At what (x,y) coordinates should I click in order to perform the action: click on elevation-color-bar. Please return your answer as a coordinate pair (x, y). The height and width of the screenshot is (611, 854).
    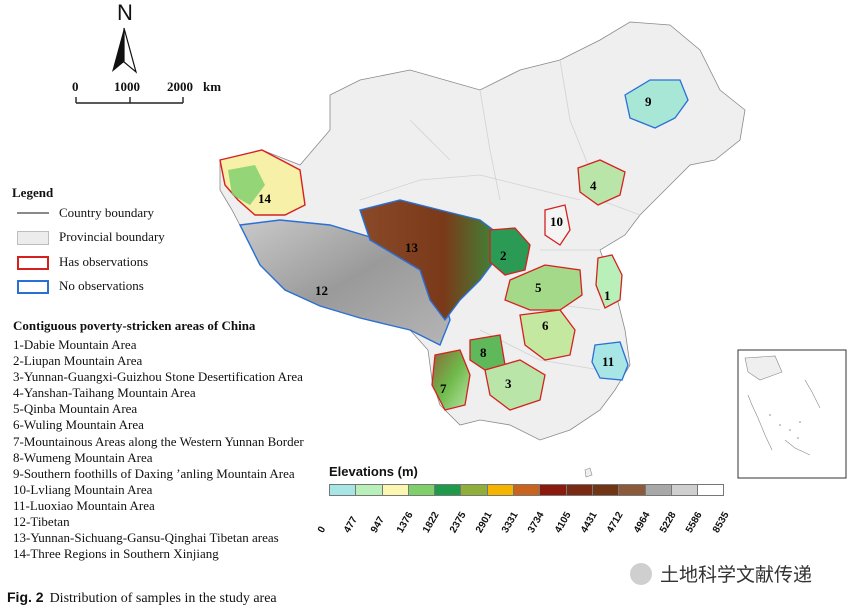
    Looking at the image, I should click on (527, 491).